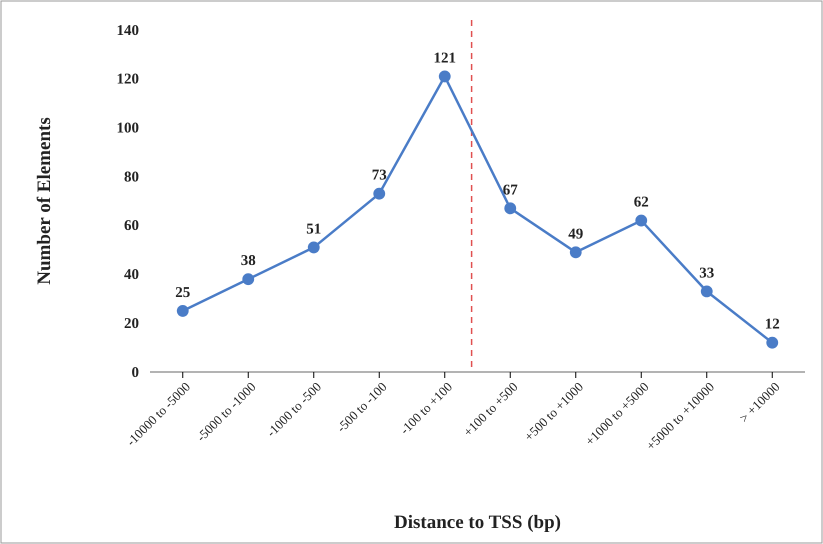  What do you see at coordinates (44, 201) in the screenshot?
I see `y-axis-title: Number of Elements` at bounding box center [44, 201].